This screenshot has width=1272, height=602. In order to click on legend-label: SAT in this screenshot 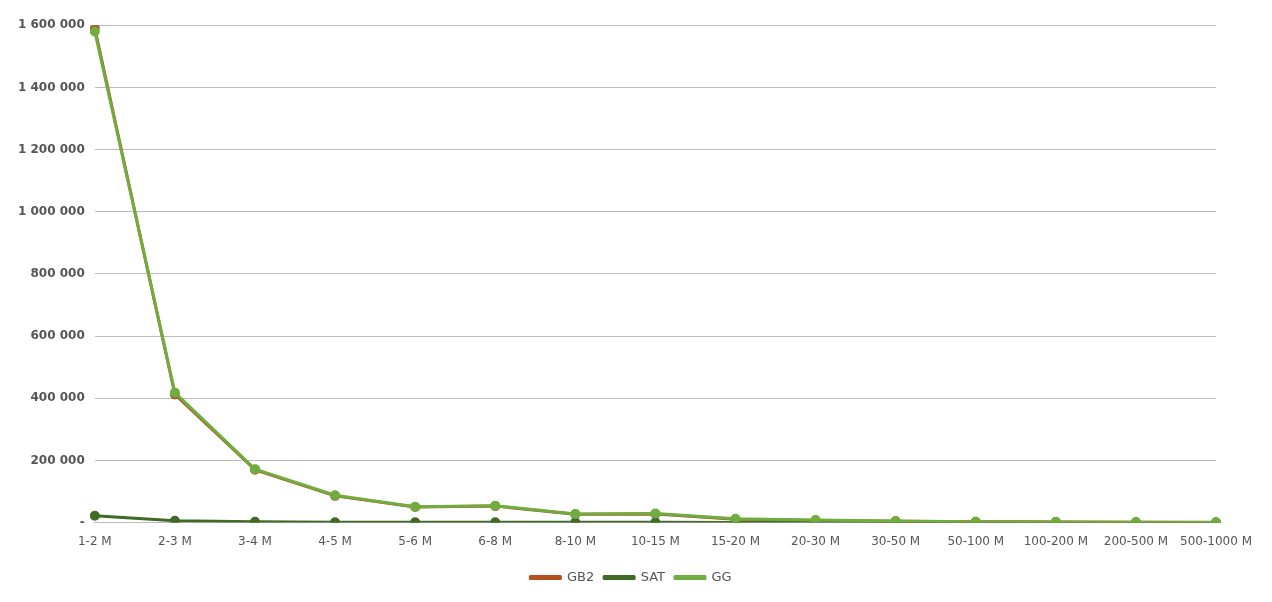, I will do `click(653, 576)`.